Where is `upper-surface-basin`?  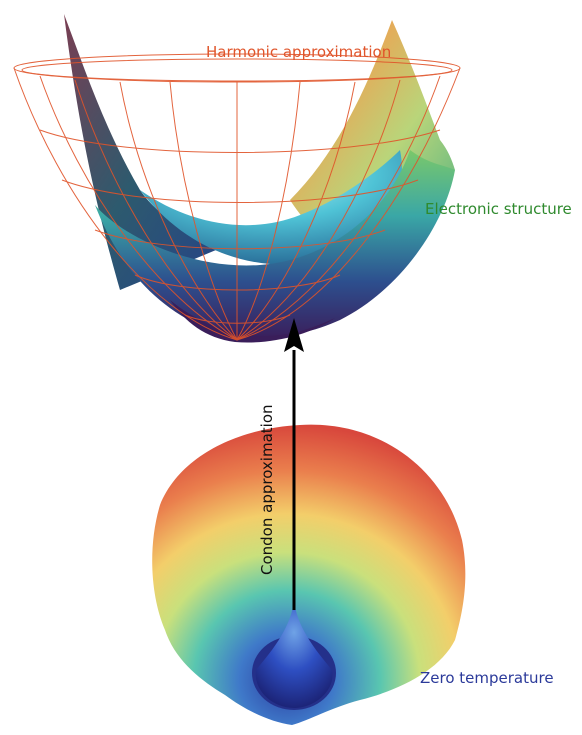 upper-surface-basin is located at coordinates (271, 207).